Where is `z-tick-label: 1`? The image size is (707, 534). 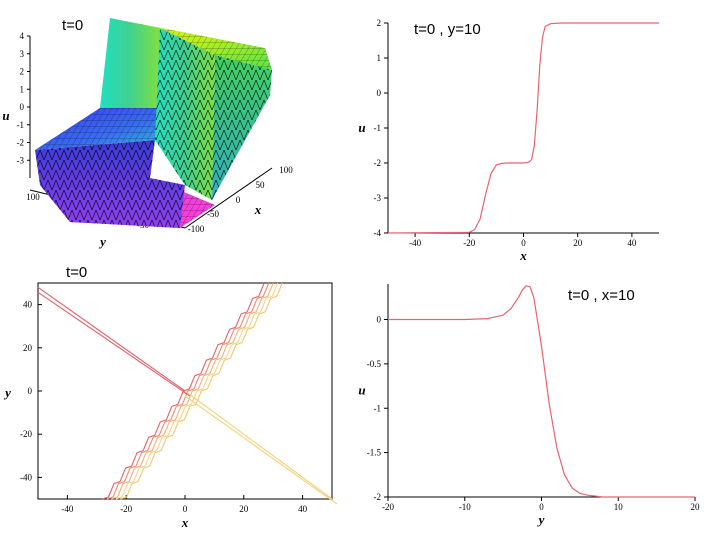 z-tick-label: 1 is located at coordinates (22, 89).